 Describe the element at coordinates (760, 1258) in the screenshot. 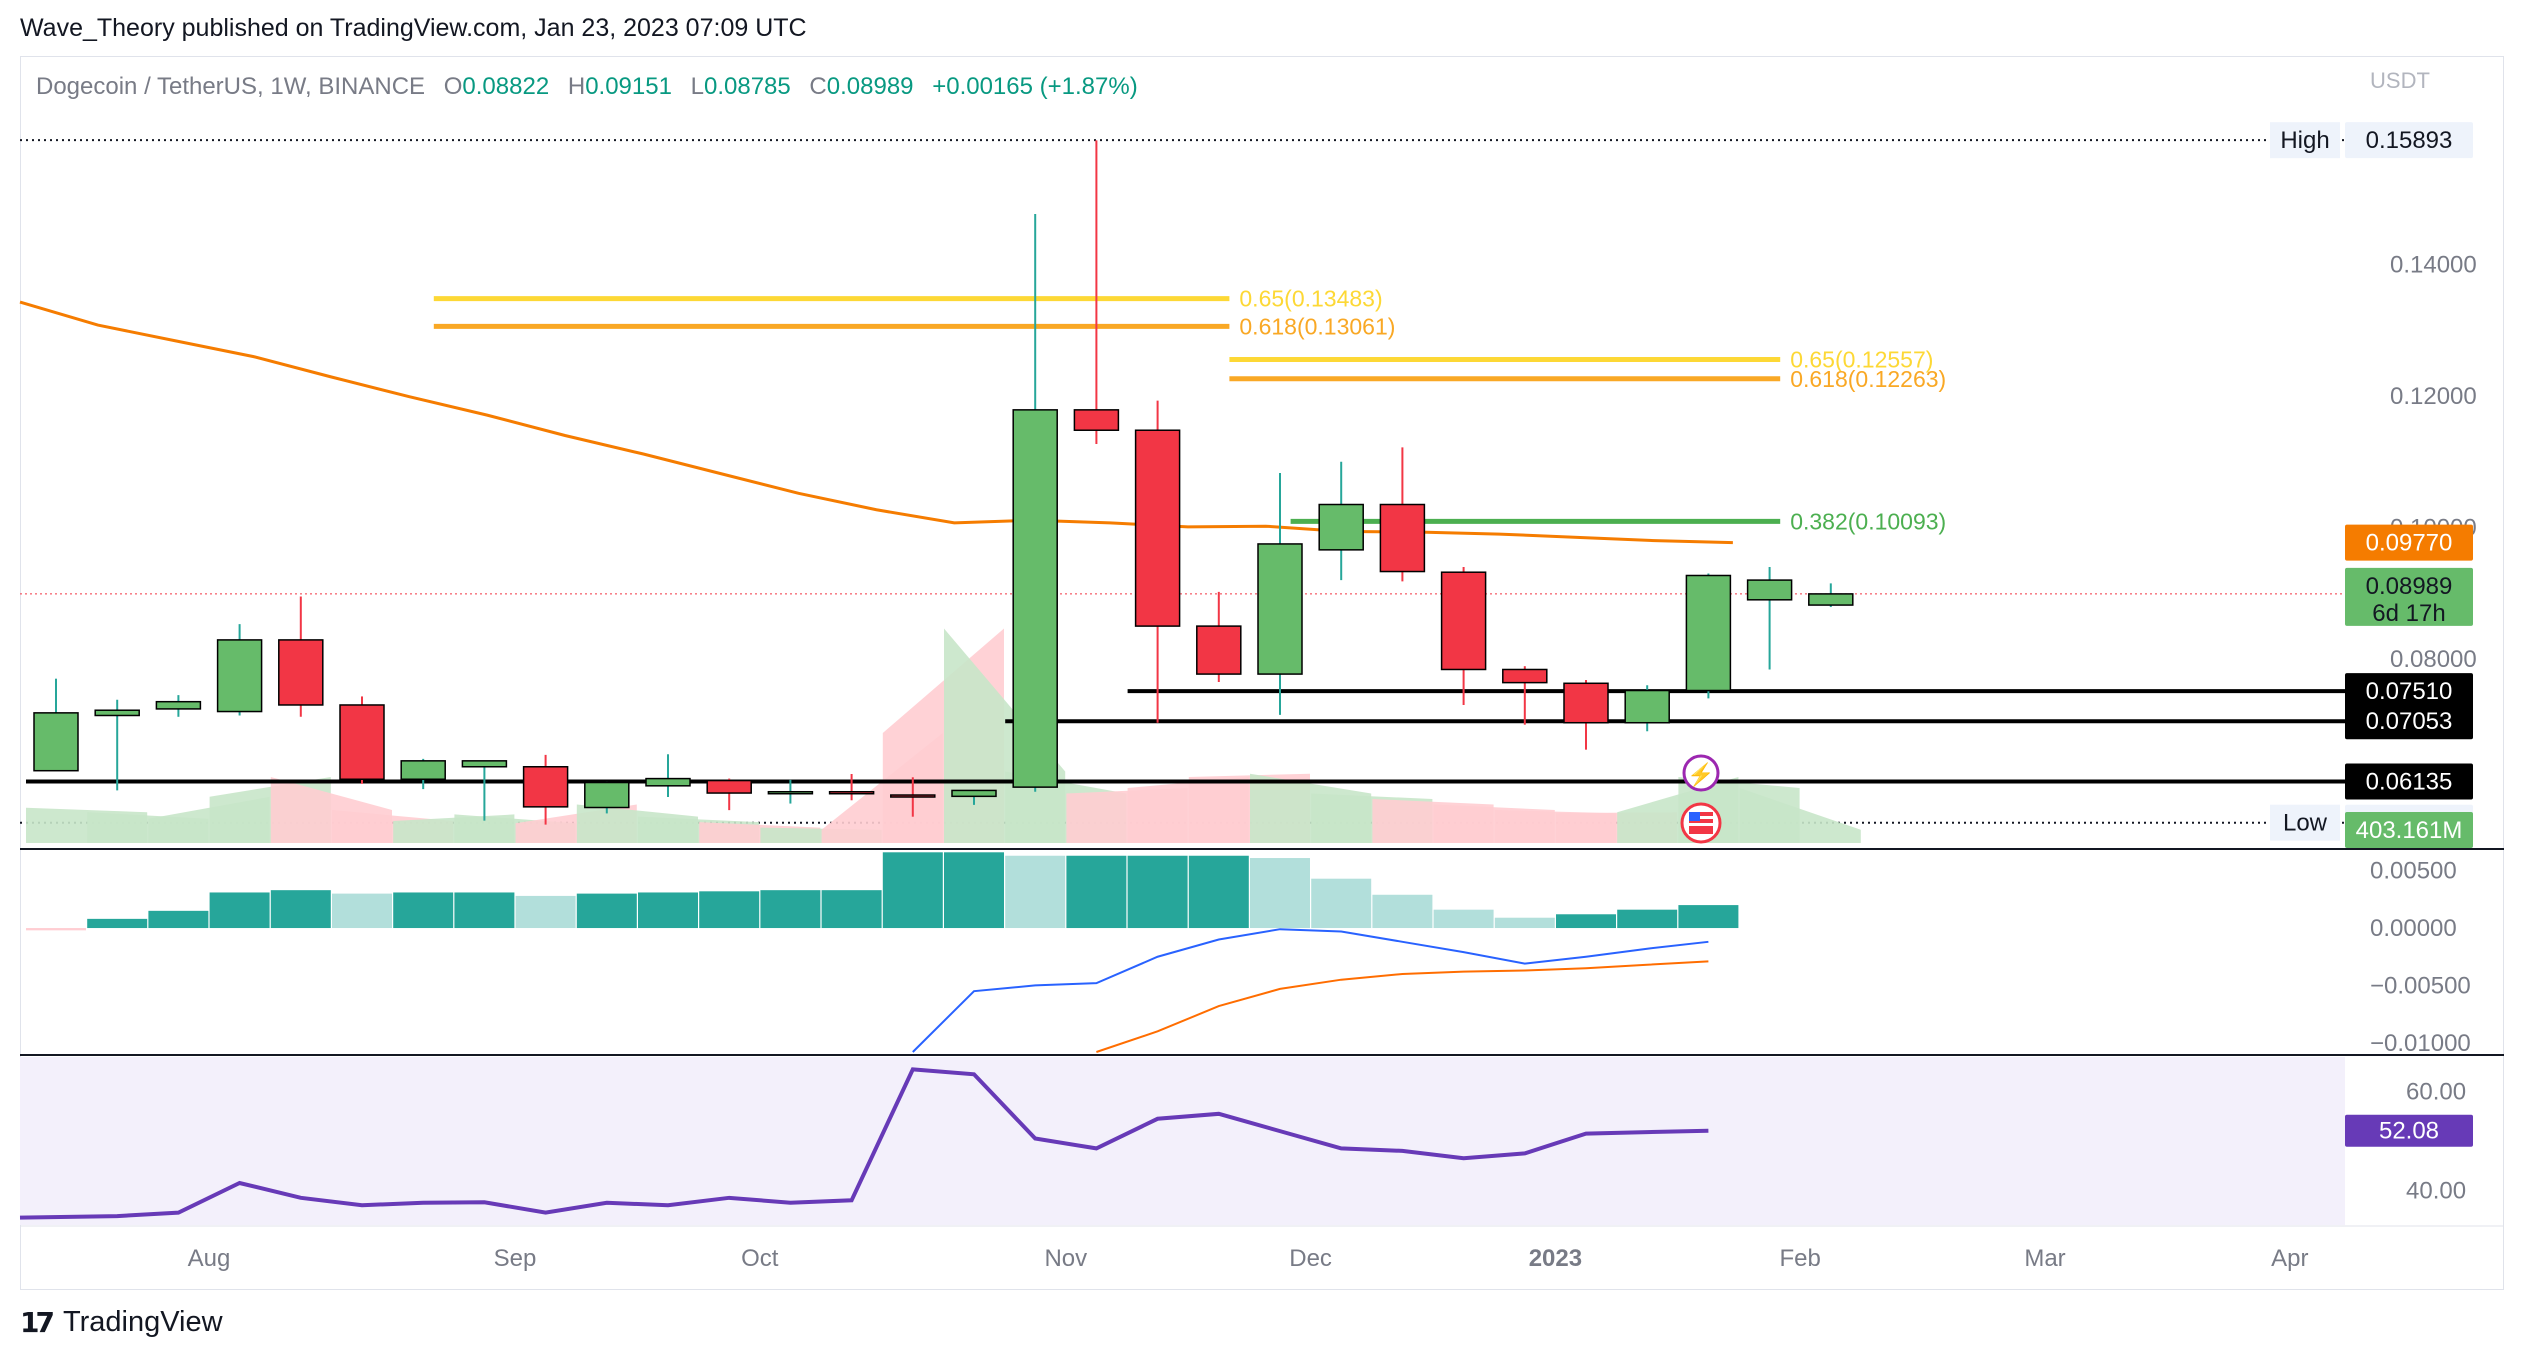

I see `time-tick-label: Oct` at that location.